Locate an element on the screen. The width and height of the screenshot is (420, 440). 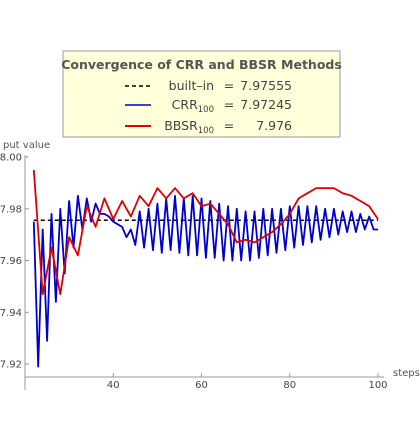
y-tick-label: 7.94 is located at coordinates (11, 313).